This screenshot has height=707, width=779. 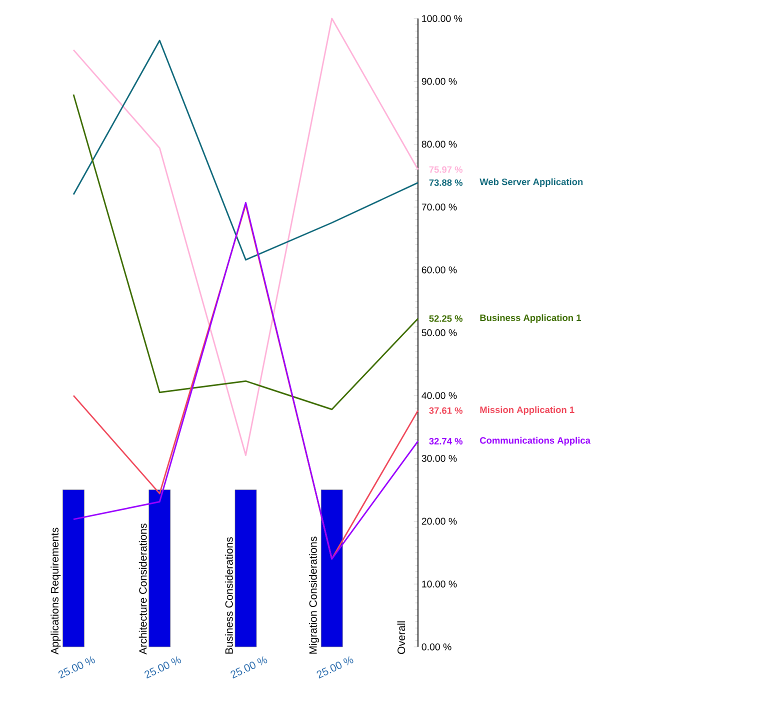 What do you see at coordinates (446, 318) in the screenshot?
I see `data-label: 52.25 %` at bounding box center [446, 318].